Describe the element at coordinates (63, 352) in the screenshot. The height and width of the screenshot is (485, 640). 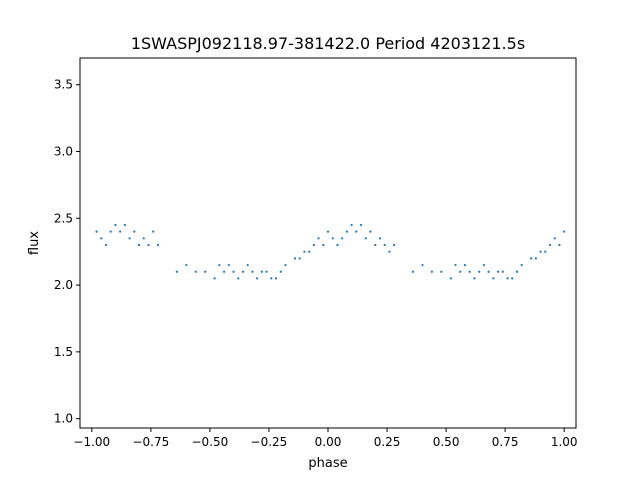
I see `y-tick-label: 1.5` at that location.